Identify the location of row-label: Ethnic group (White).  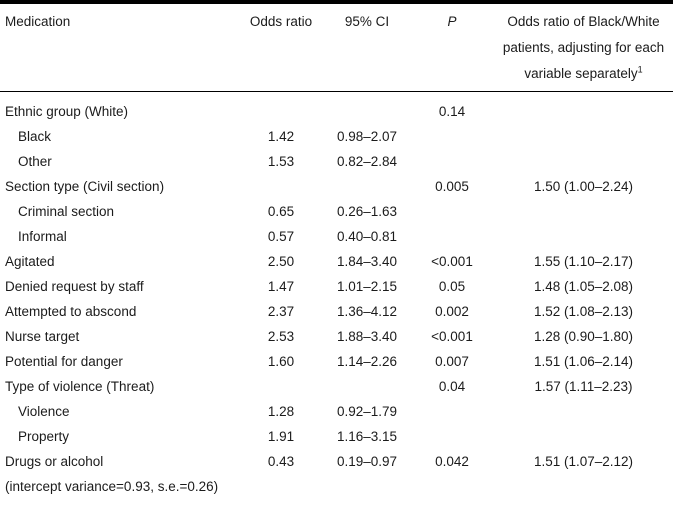
(67, 111).